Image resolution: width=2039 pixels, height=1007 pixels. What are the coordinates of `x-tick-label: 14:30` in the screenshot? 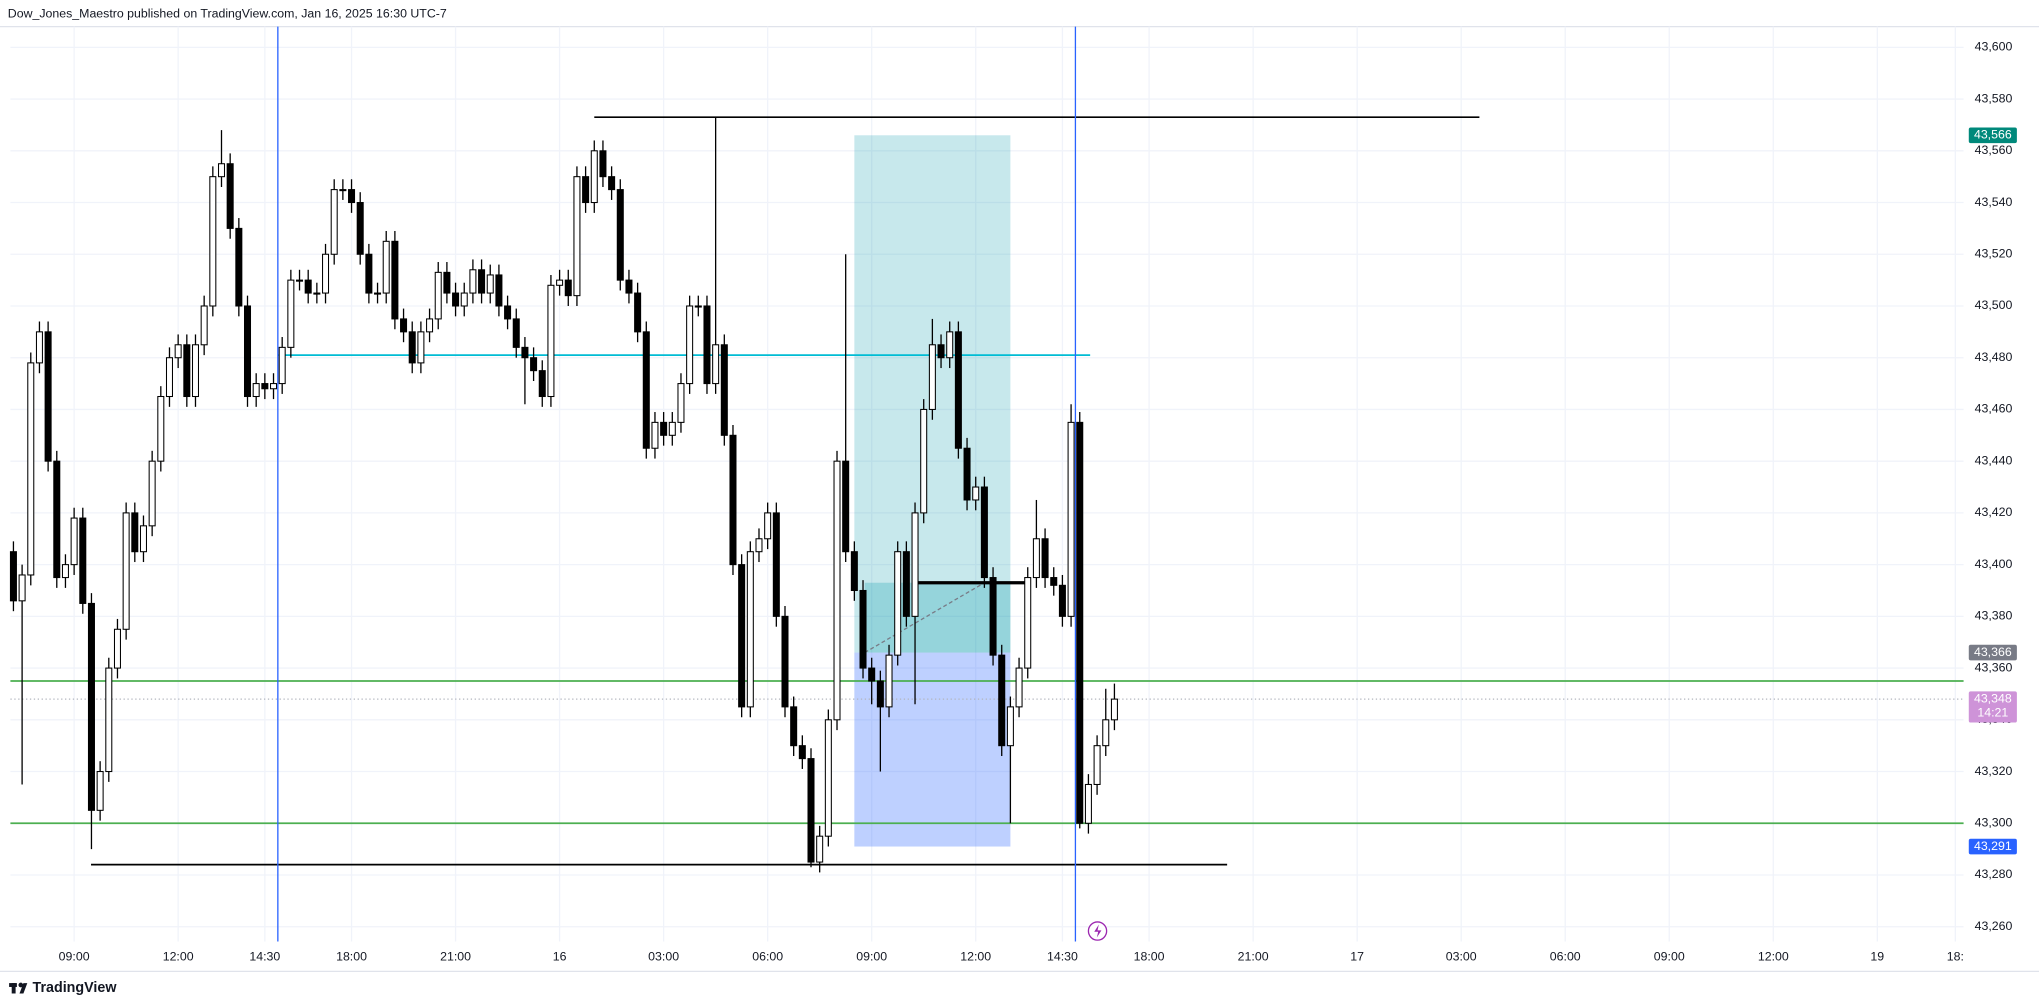 It's located at (264, 956).